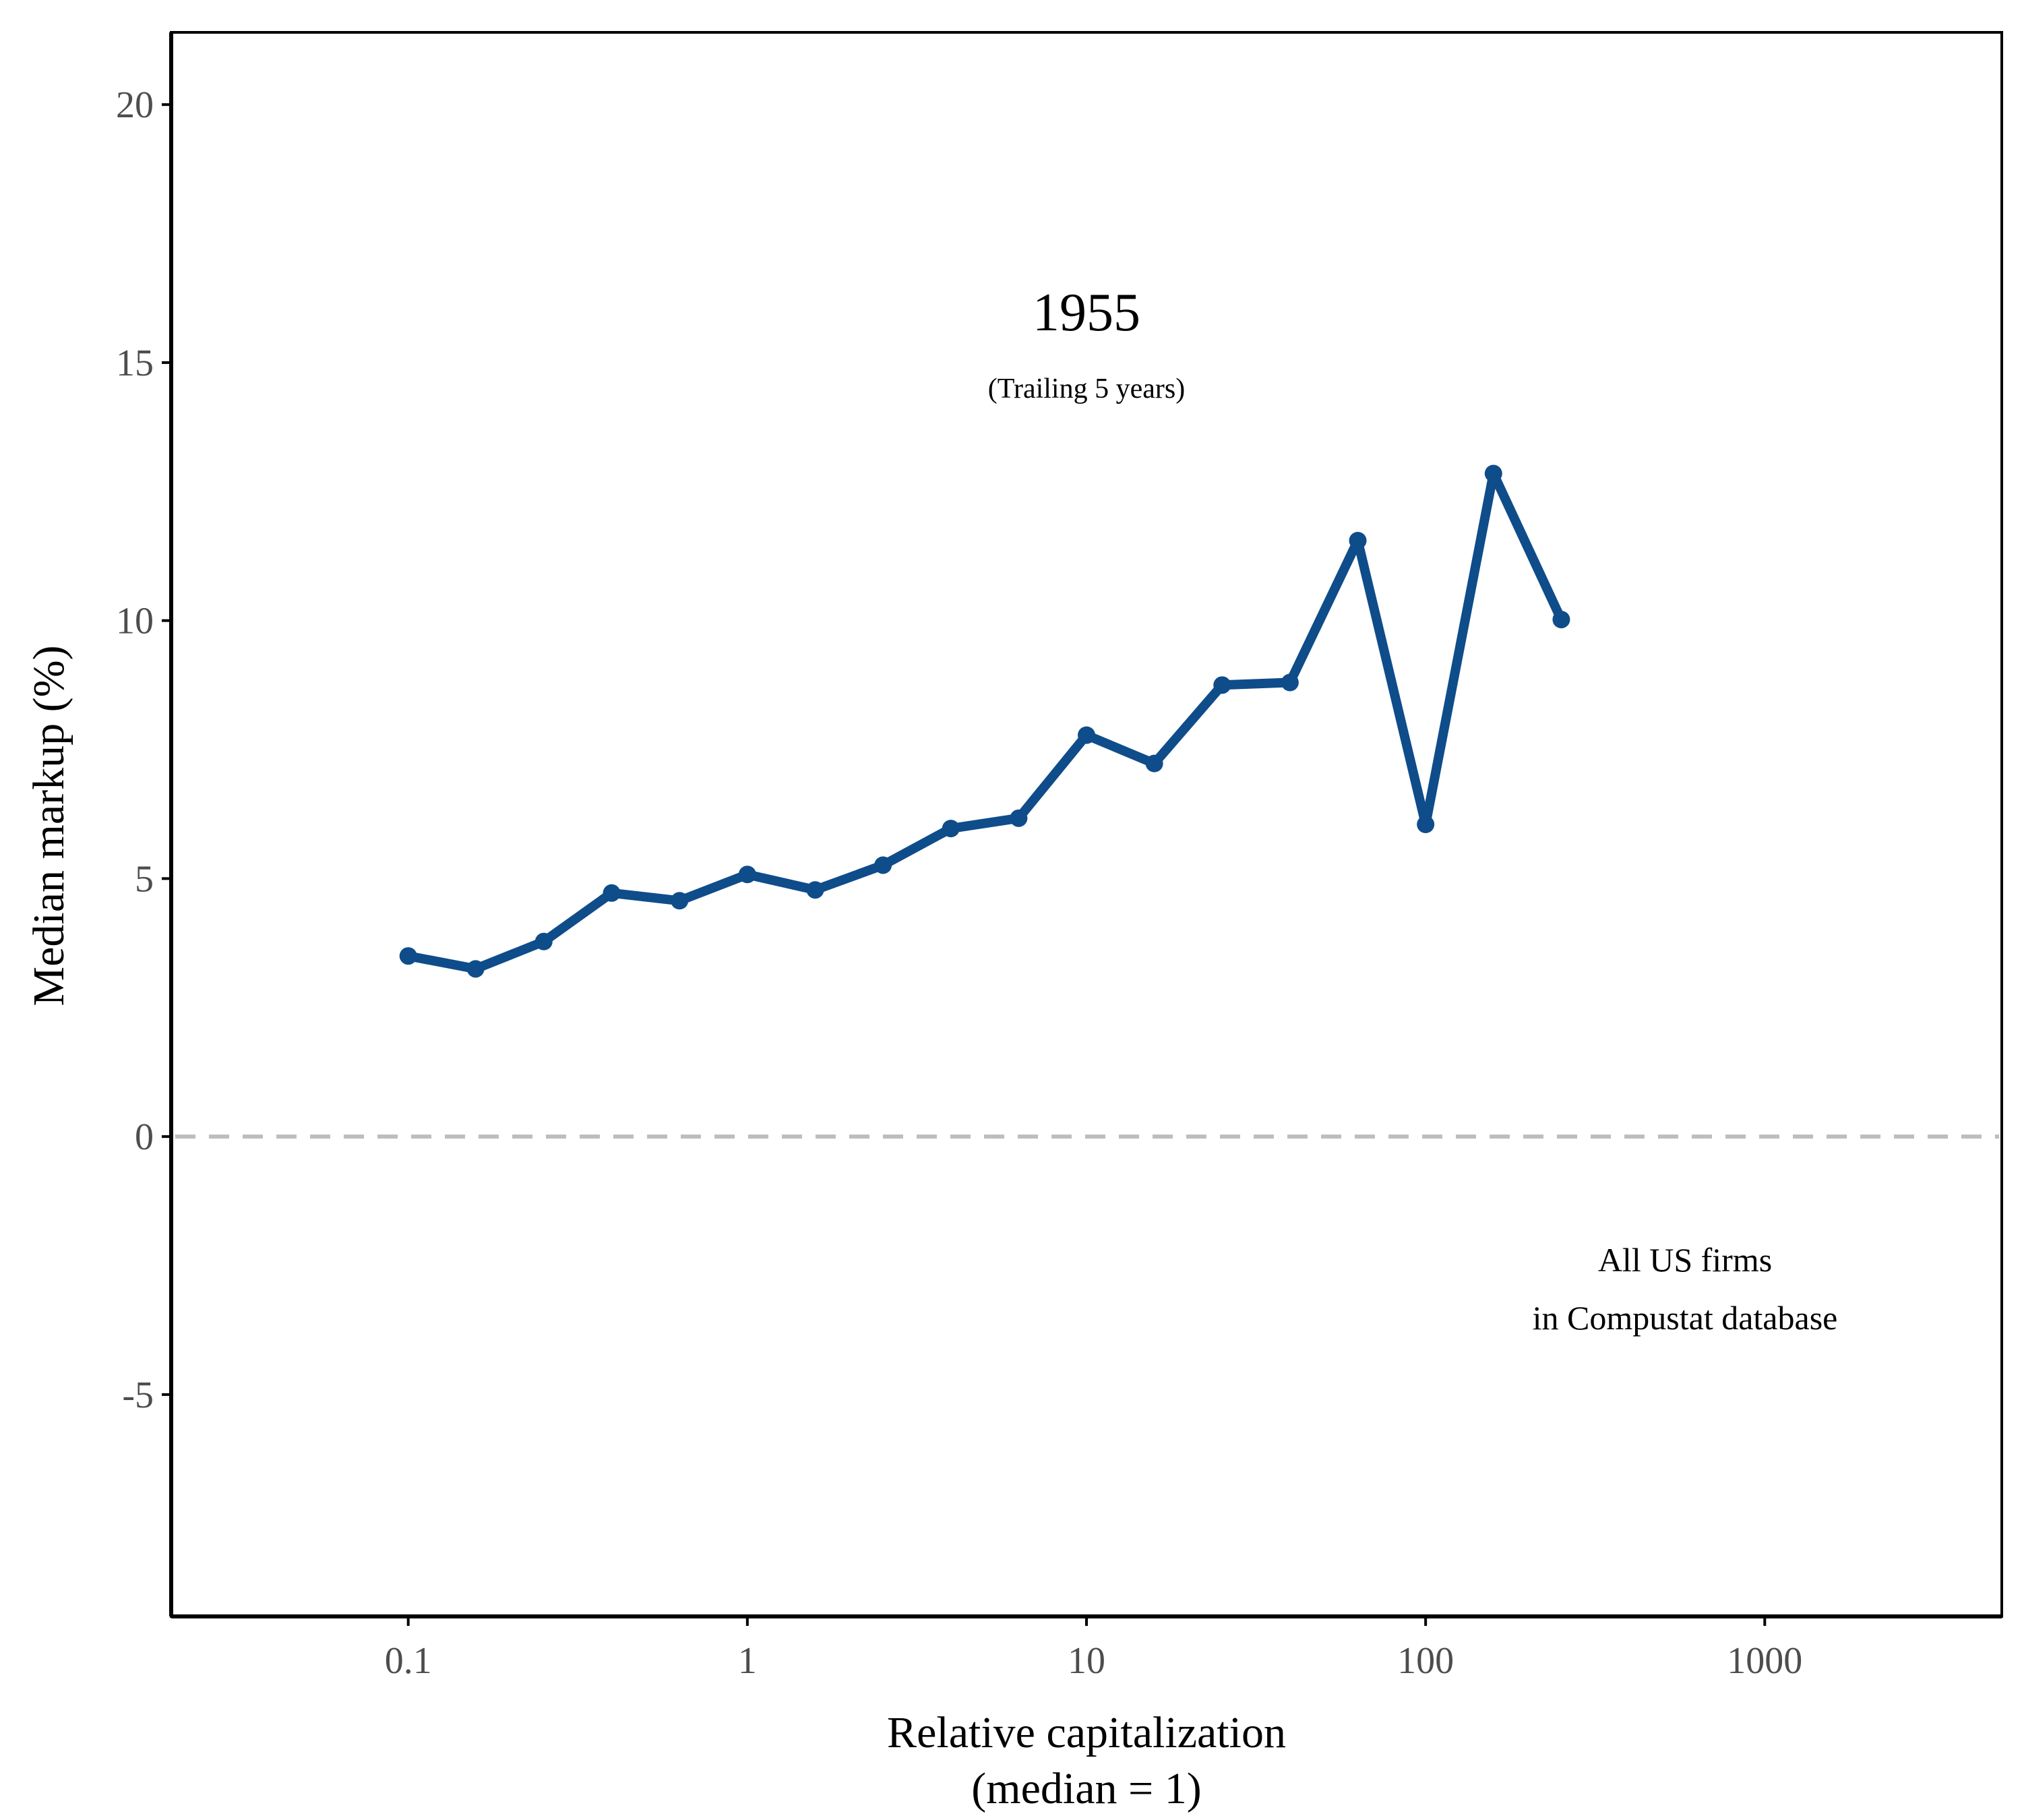 The height and width of the screenshot is (1820, 2022). What do you see at coordinates (408, 1661) in the screenshot?
I see `x-tick-label: 0.1` at bounding box center [408, 1661].